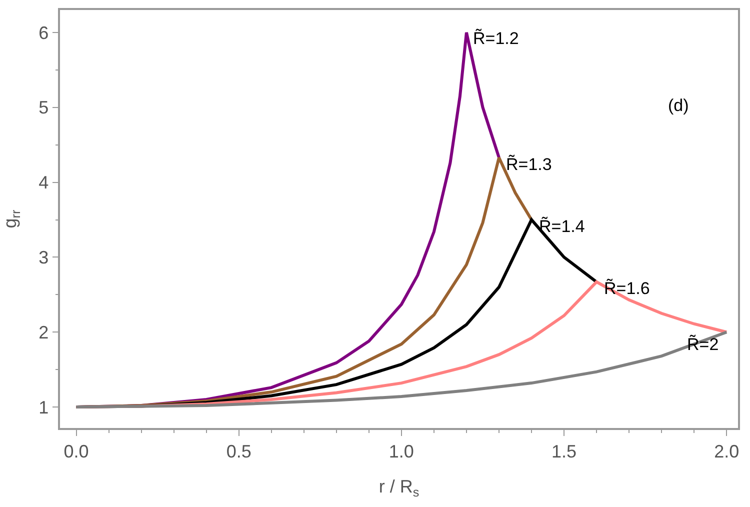  I want to click on x-tick-label: 2.0, so click(727, 451).